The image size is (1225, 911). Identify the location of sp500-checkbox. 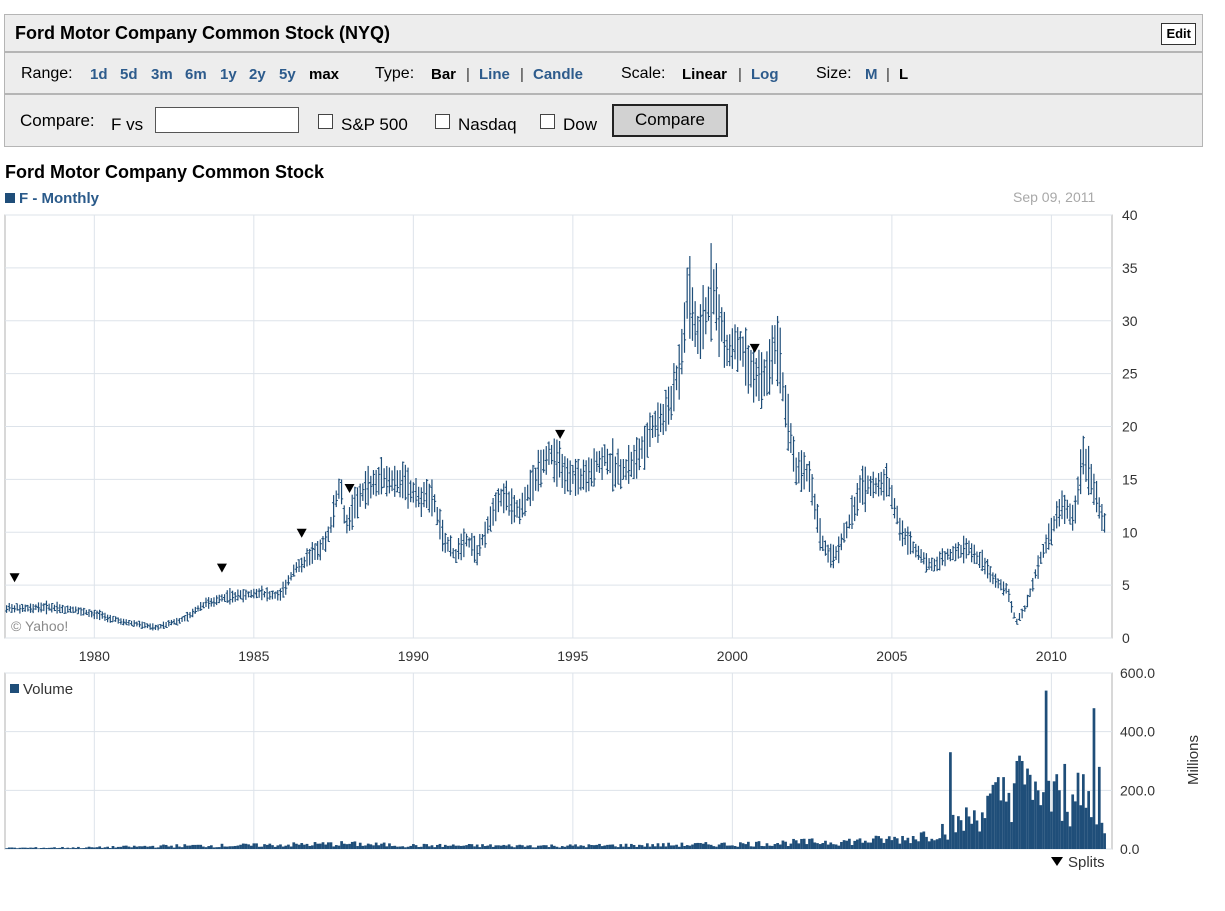
(325, 121).